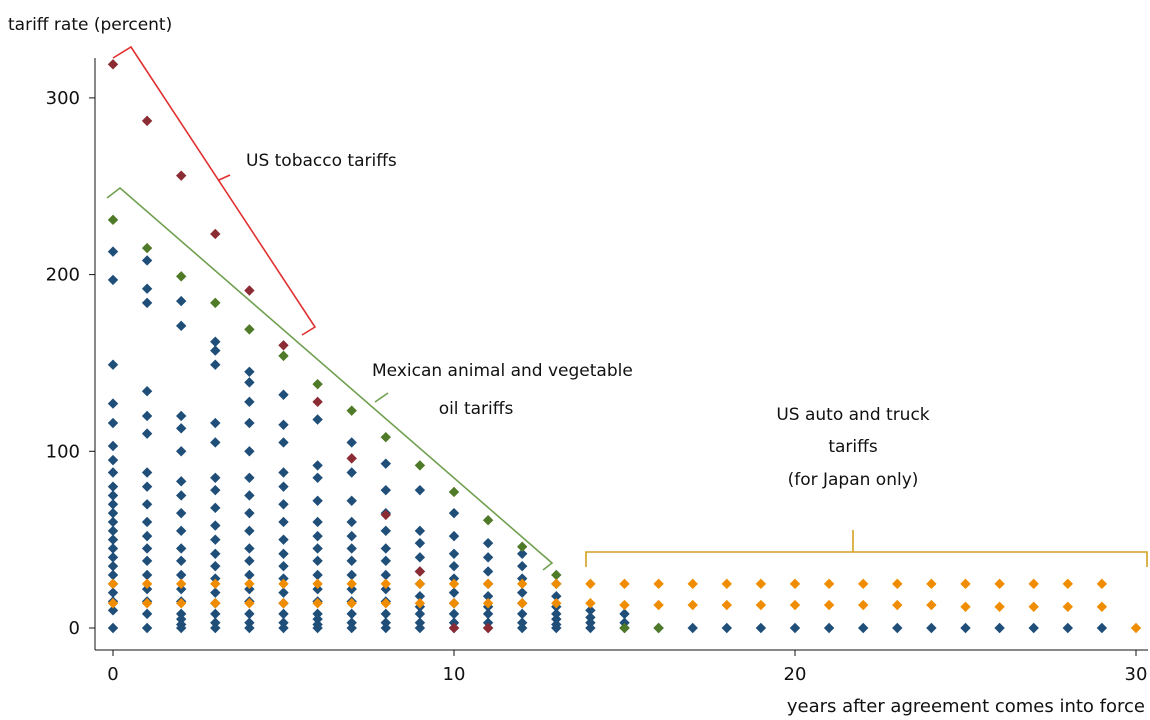 Image resolution: width=1150 pixels, height=720 pixels. I want to click on x-axis-label: years after agreement comes into force, so click(966, 706).